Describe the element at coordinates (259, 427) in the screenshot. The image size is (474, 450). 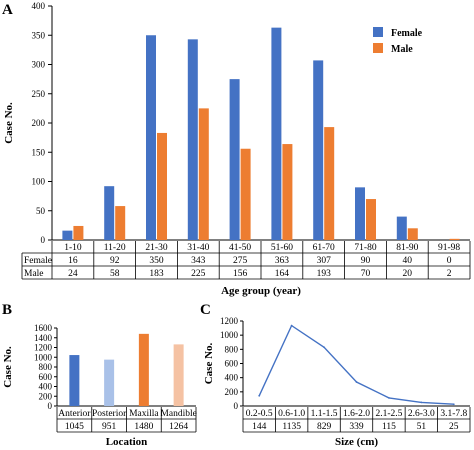
I see `table-cell-value: 144` at that location.